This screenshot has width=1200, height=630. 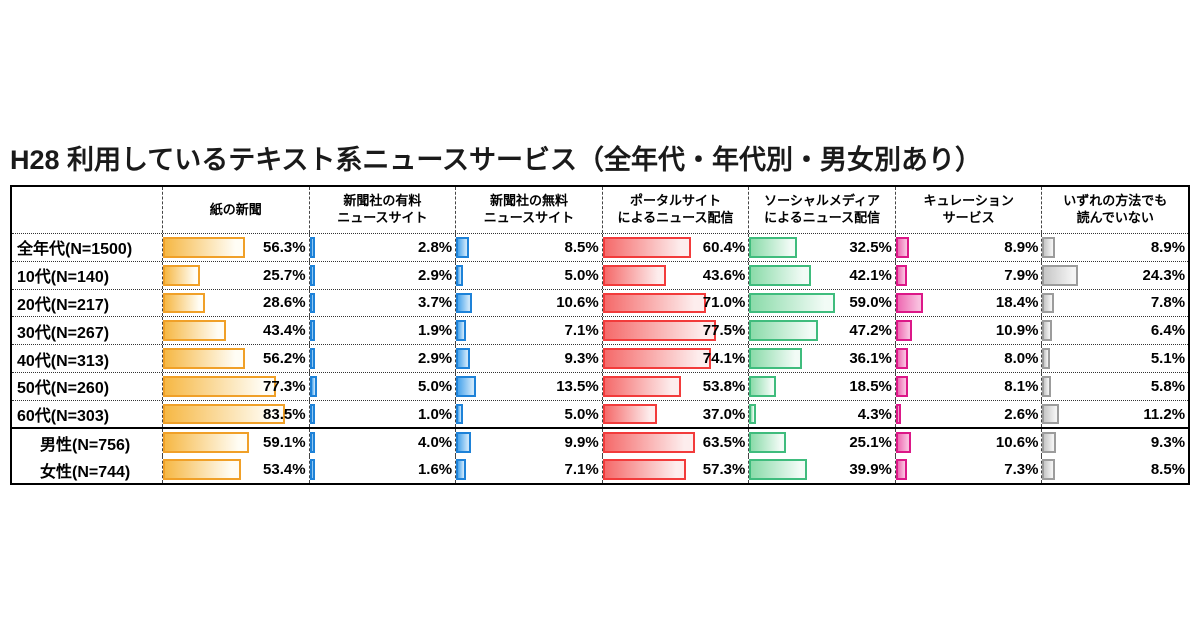 What do you see at coordinates (284, 331) in the screenshot?
I see `bar-value-label: 43.4%` at bounding box center [284, 331].